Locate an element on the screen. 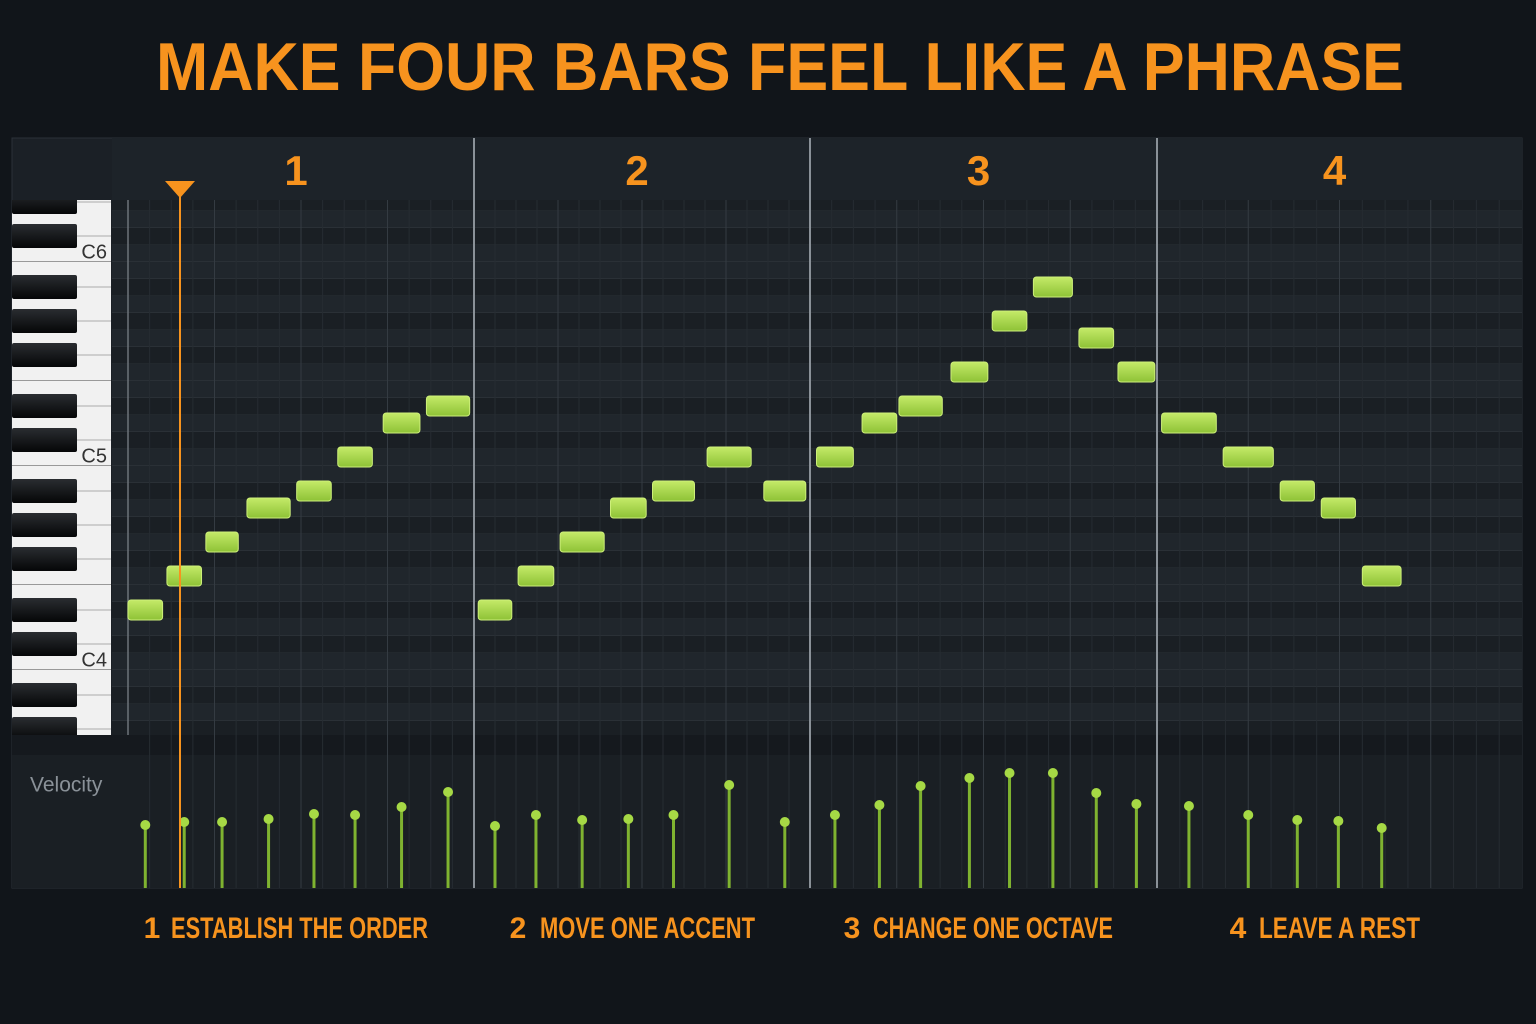 This screenshot has width=1536, height=1024. bar-number: 3 is located at coordinates (978, 170).